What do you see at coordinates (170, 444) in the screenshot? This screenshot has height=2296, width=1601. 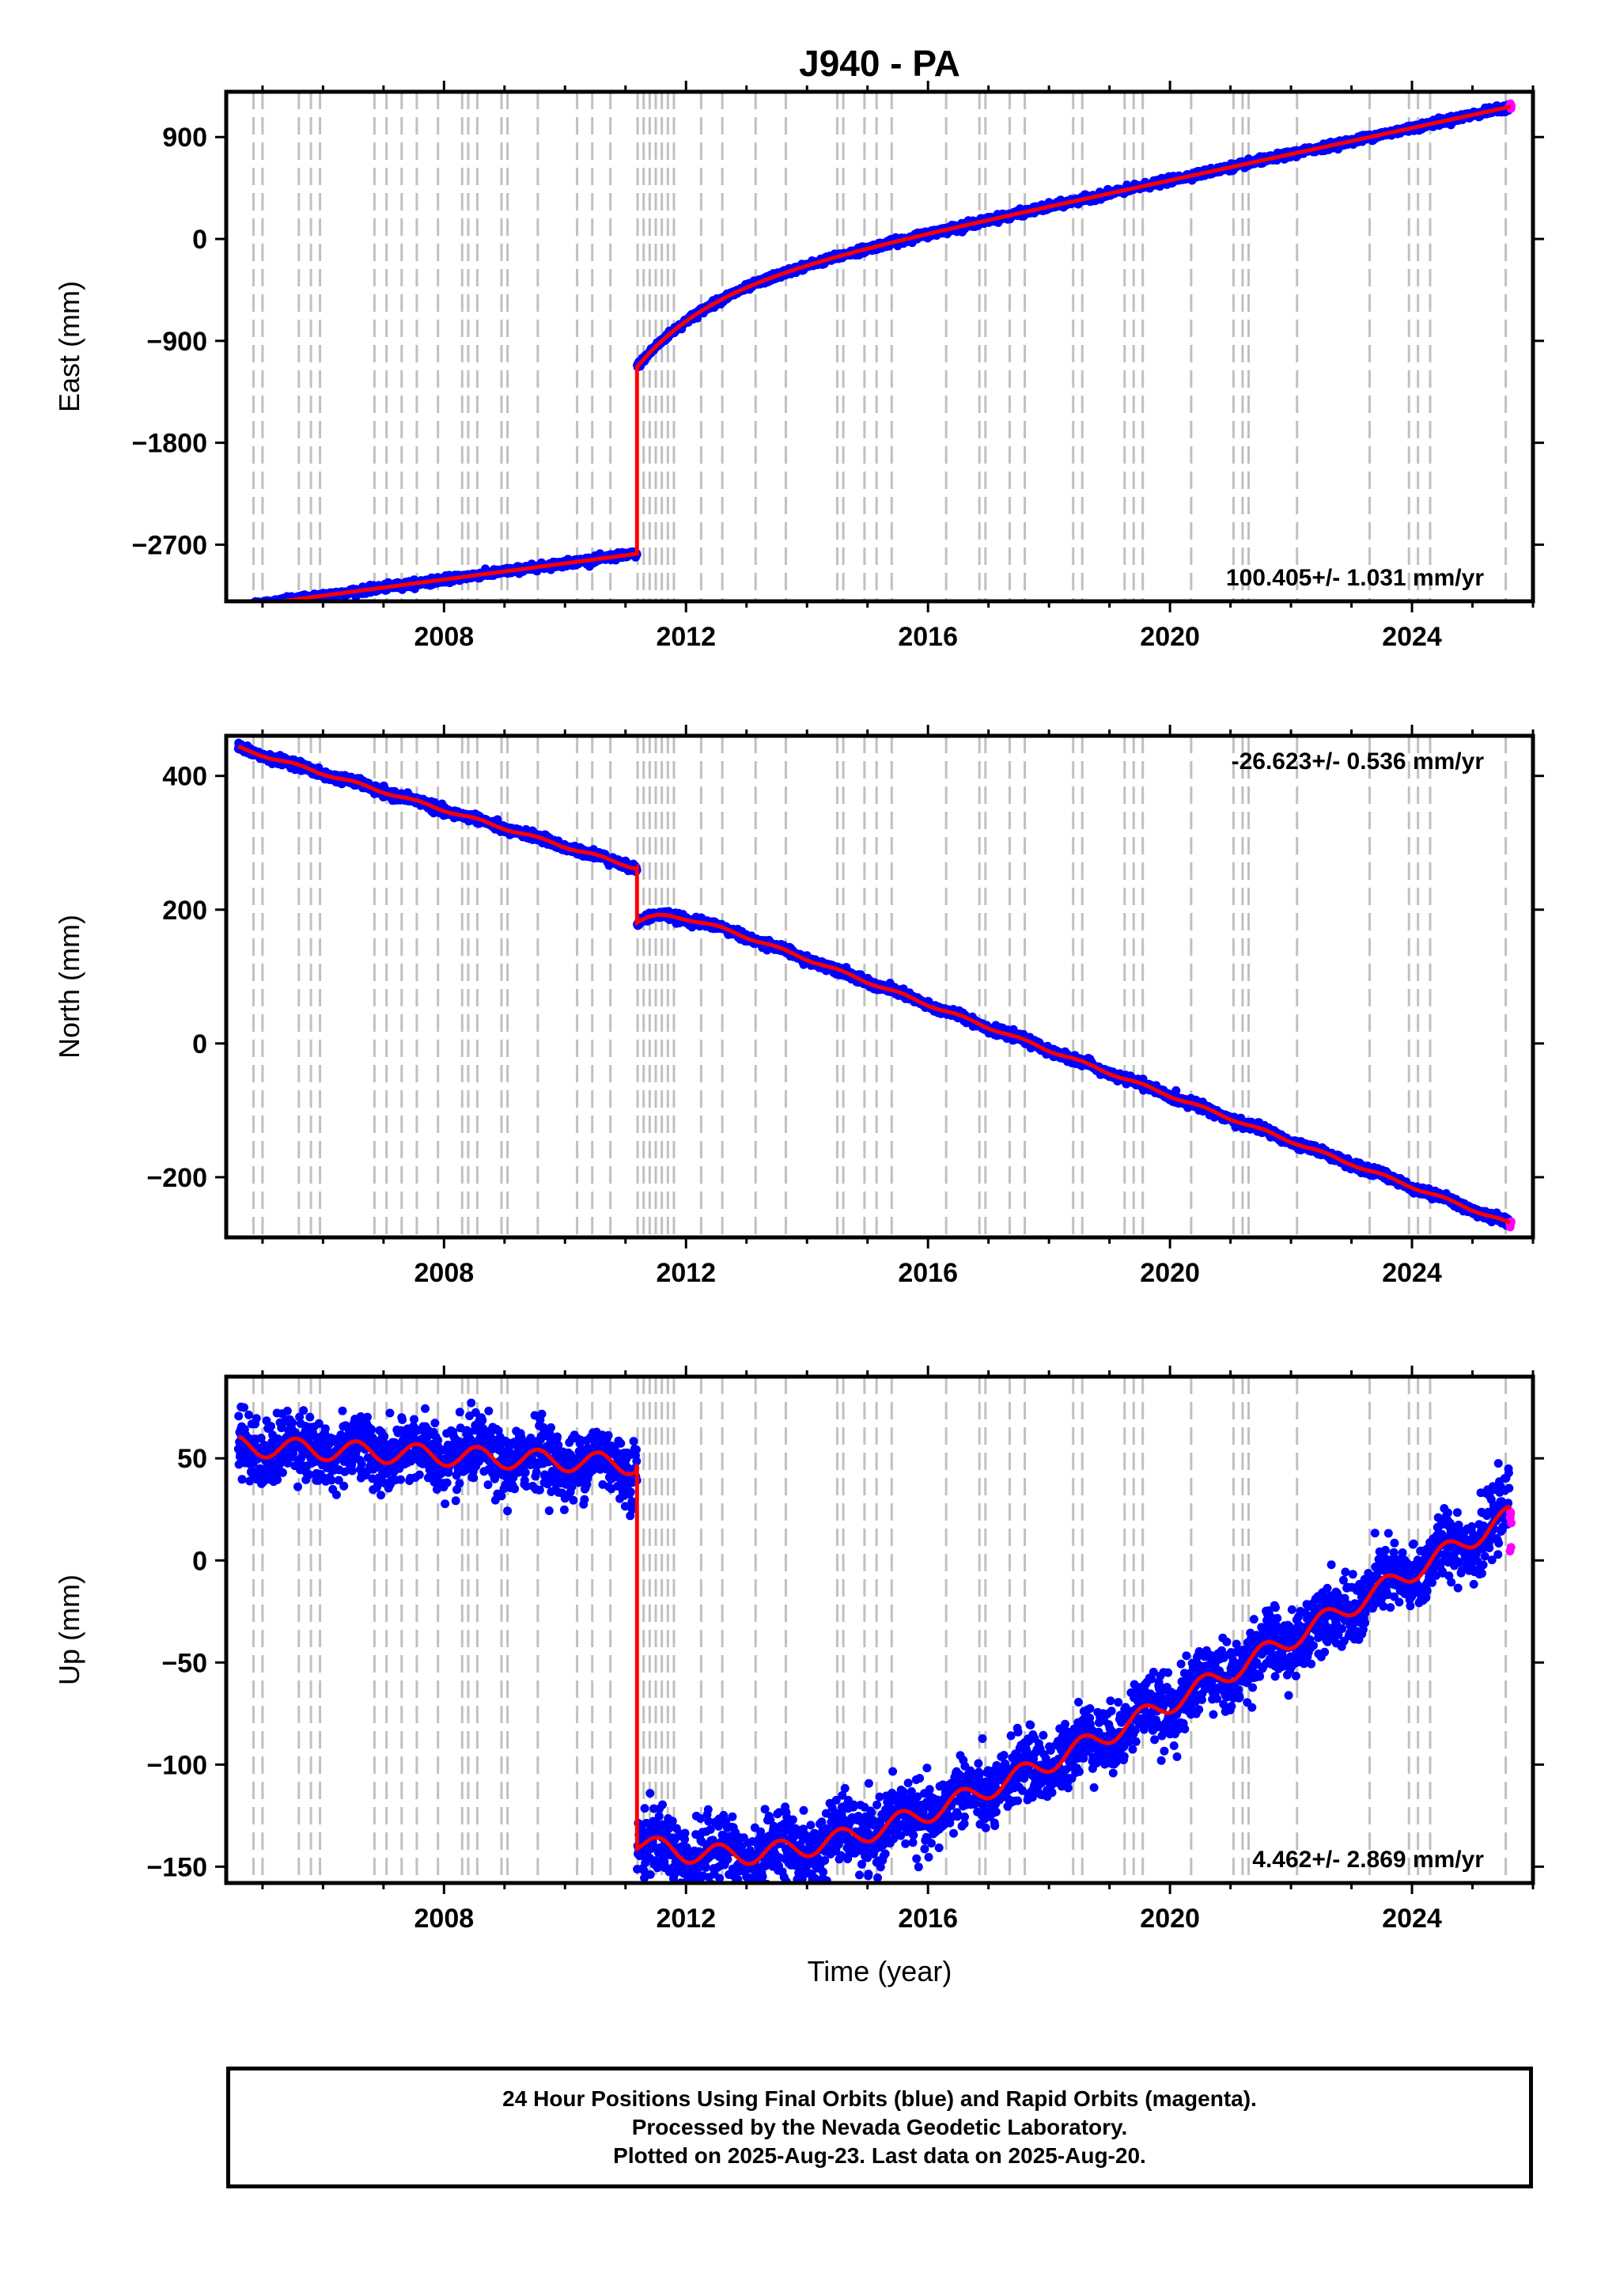 I see `y-tick-label: −1800` at bounding box center [170, 444].